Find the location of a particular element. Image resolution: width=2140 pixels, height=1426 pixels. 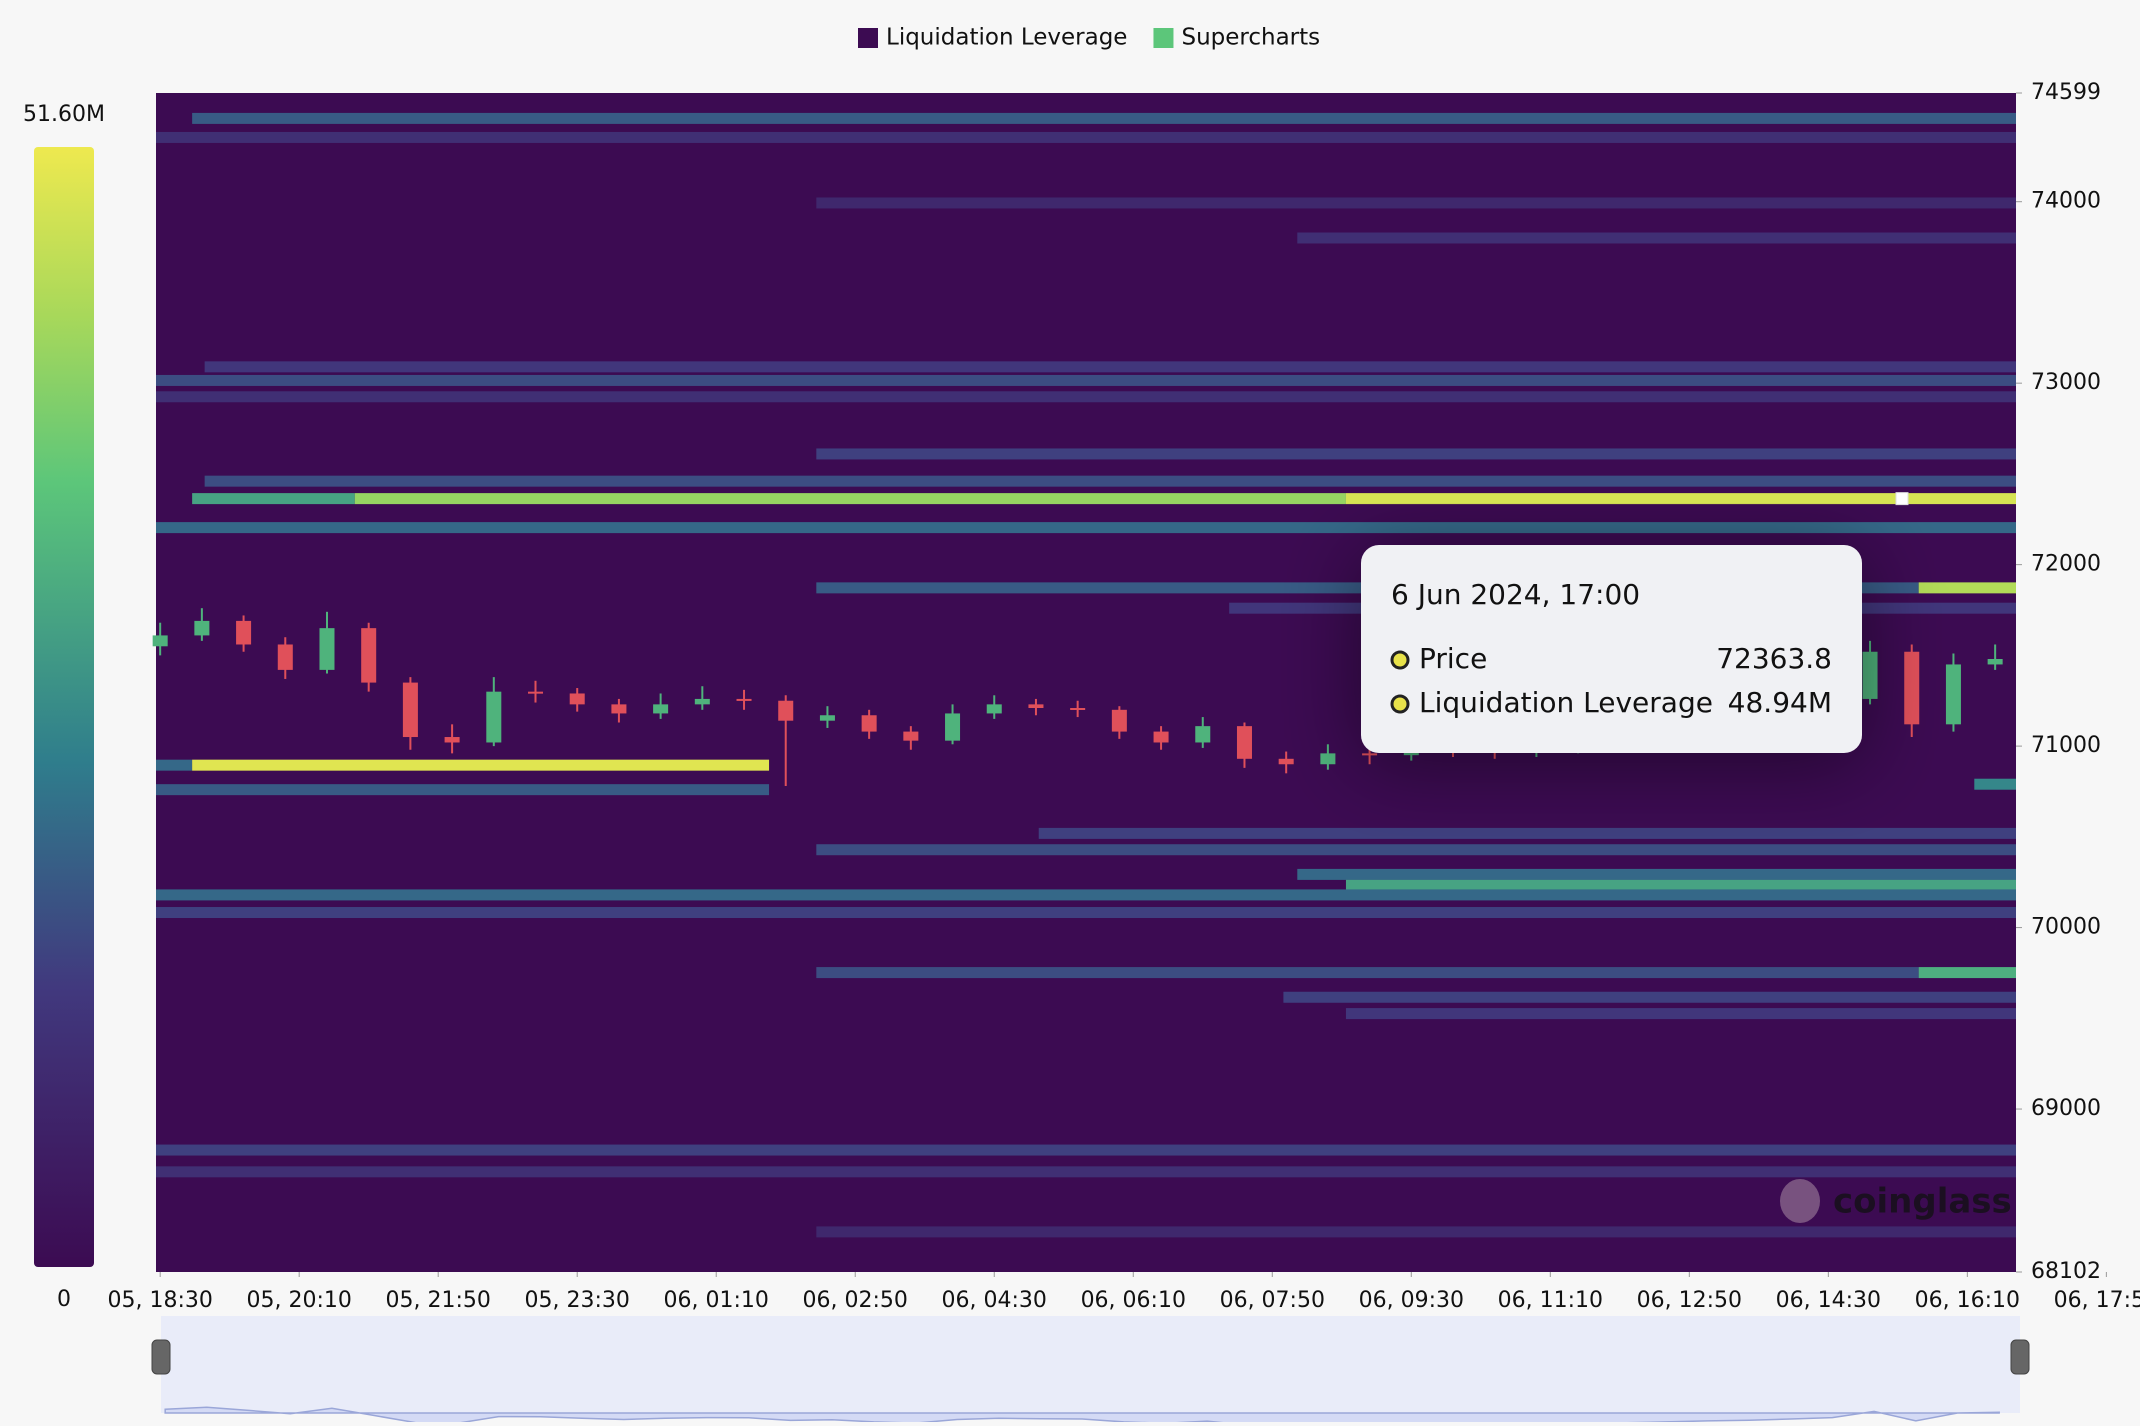

x-tick-label: 06, 09:30 is located at coordinates (1411, 1300).